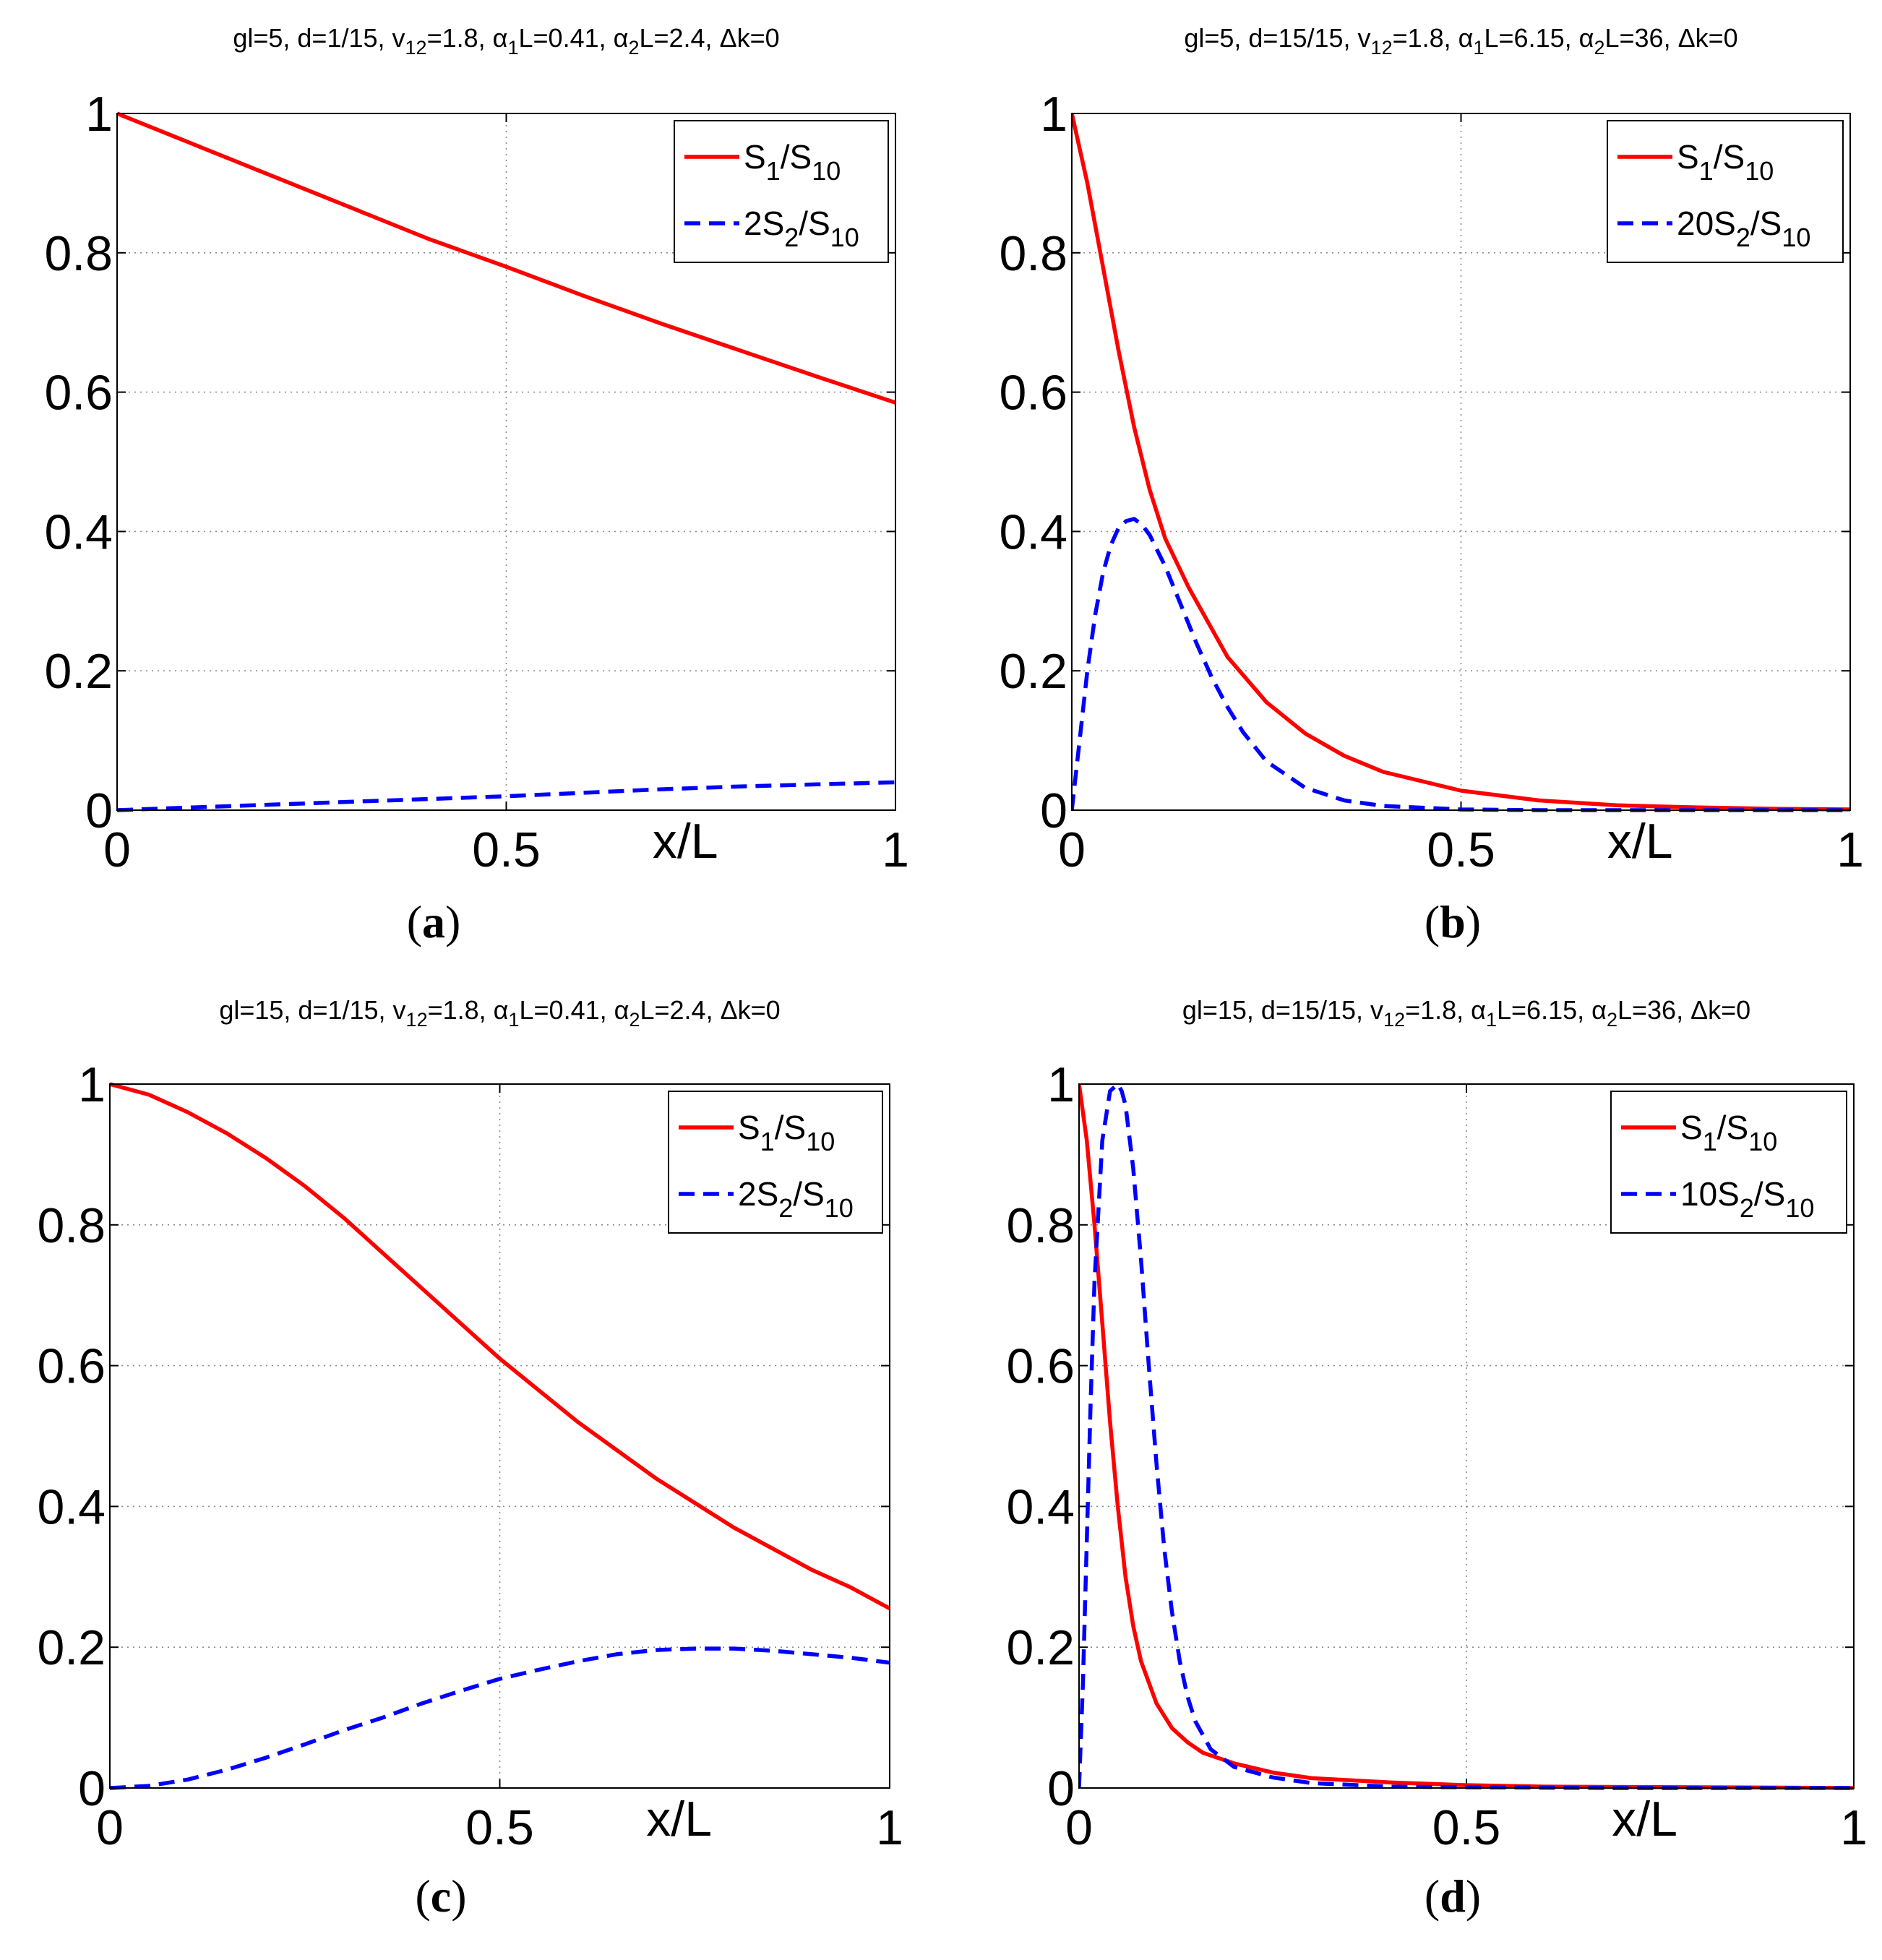  I want to click on caption-letter: d, so click(1453, 1896).